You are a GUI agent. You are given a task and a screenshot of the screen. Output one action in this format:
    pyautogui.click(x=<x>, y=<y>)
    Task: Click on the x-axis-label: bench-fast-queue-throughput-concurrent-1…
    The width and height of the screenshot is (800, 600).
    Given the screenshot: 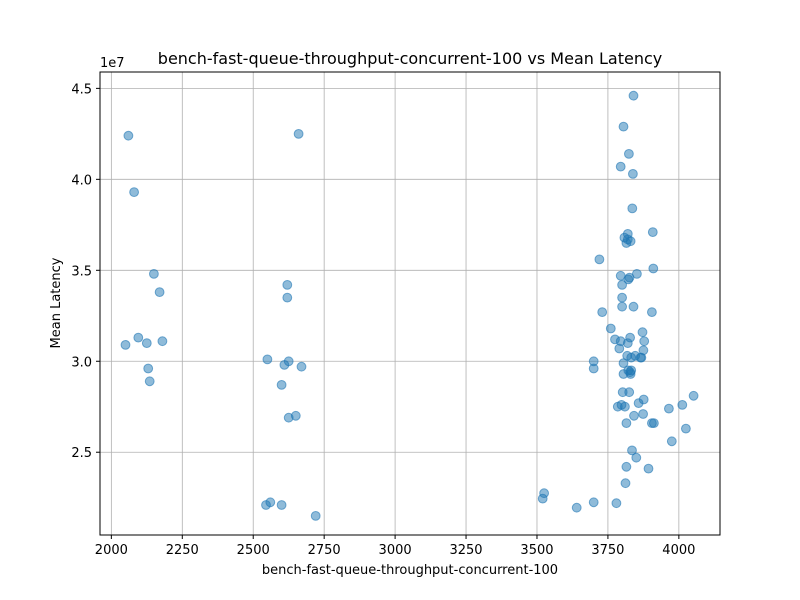 What is the action you would take?
    pyautogui.click(x=410, y=570)
    